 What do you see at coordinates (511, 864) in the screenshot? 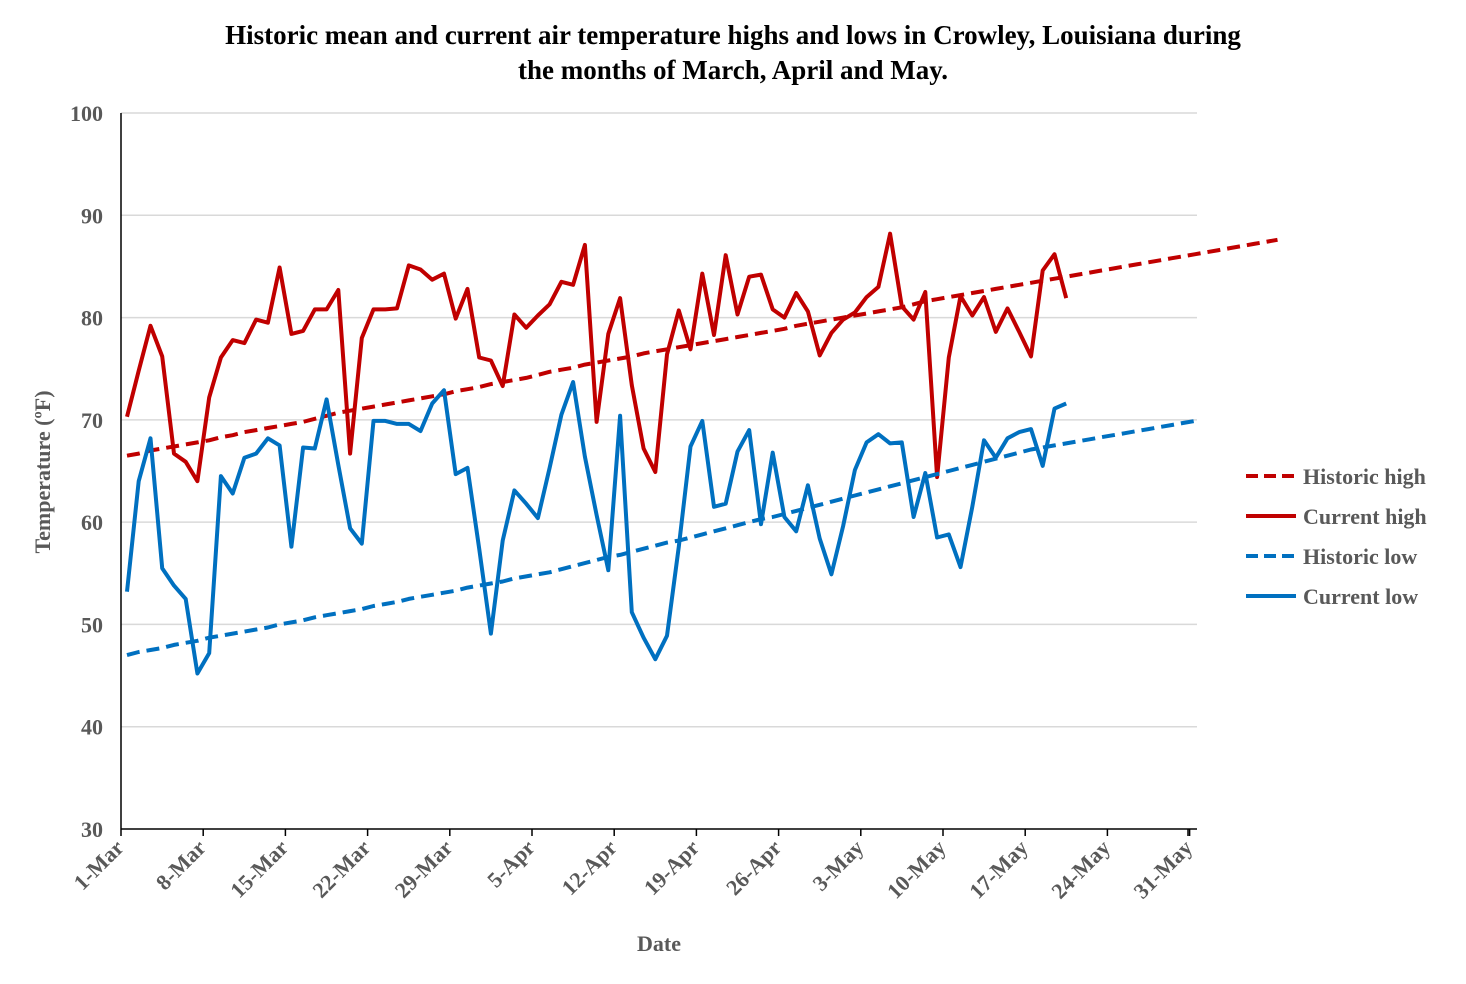
I see `x-tick-label: 5-Apr` at bounding box center [511, 864].